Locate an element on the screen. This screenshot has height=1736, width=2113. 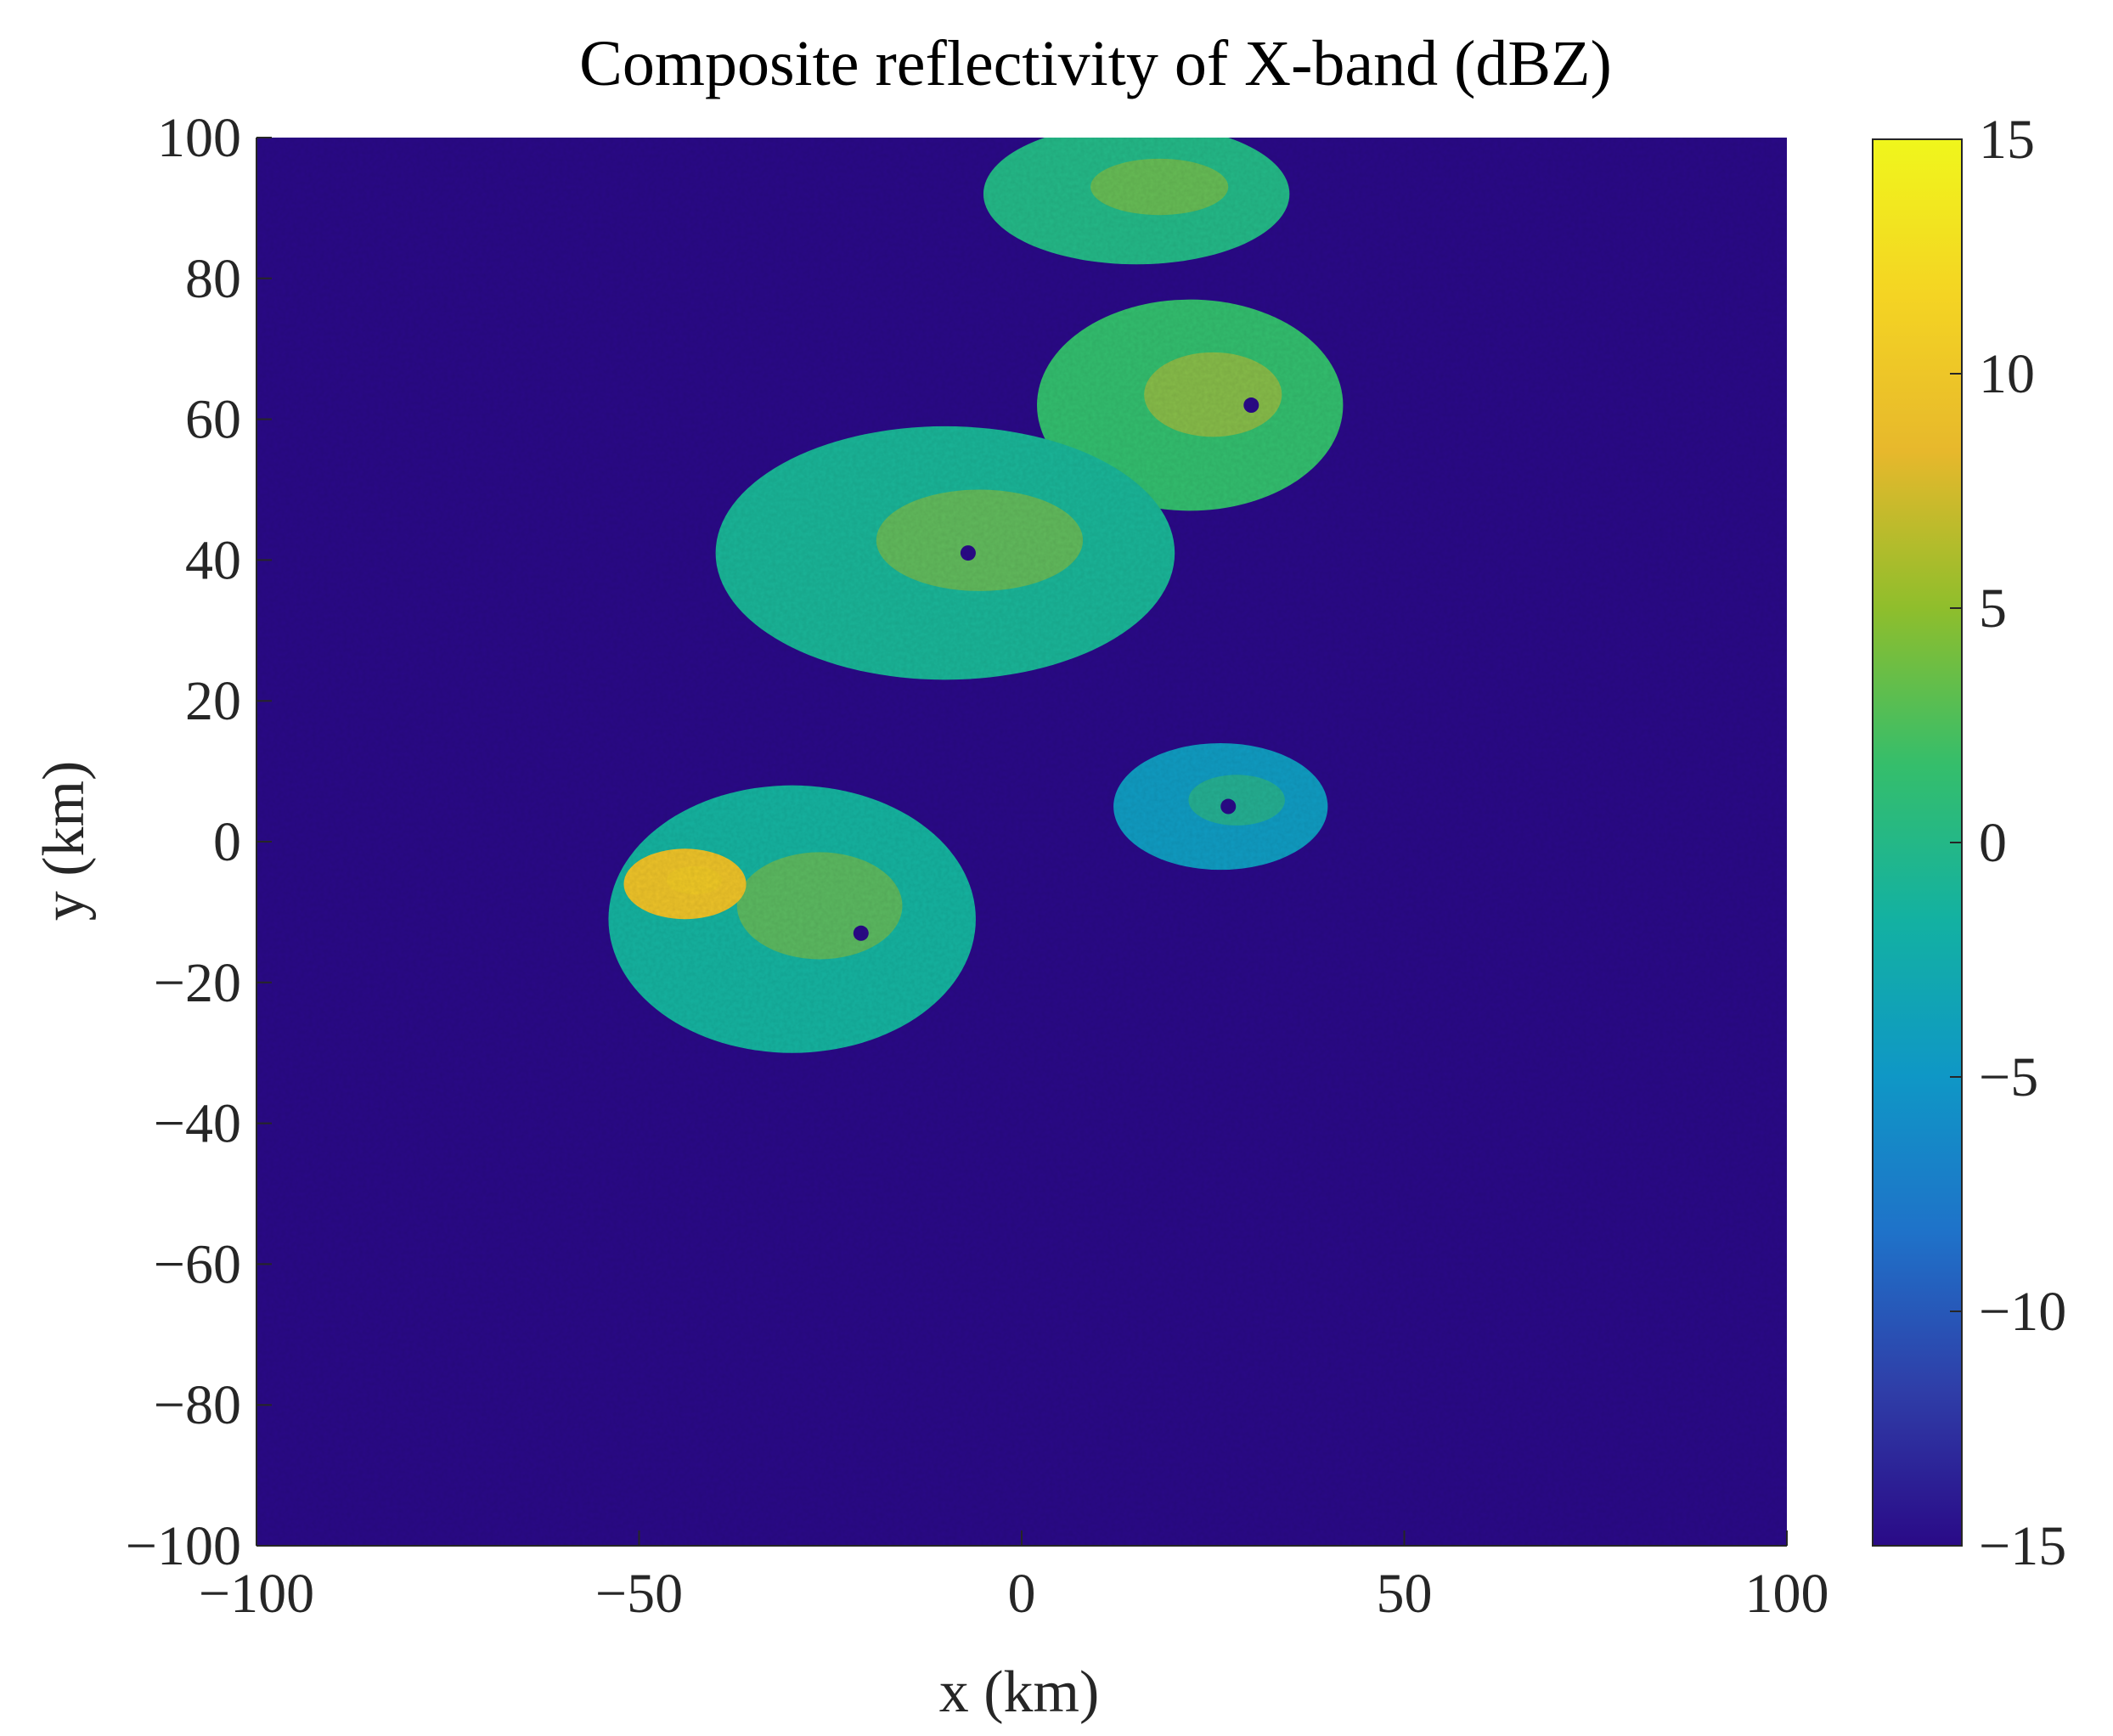
y-tick-label: −40 is located at coordinates (197, 1124).